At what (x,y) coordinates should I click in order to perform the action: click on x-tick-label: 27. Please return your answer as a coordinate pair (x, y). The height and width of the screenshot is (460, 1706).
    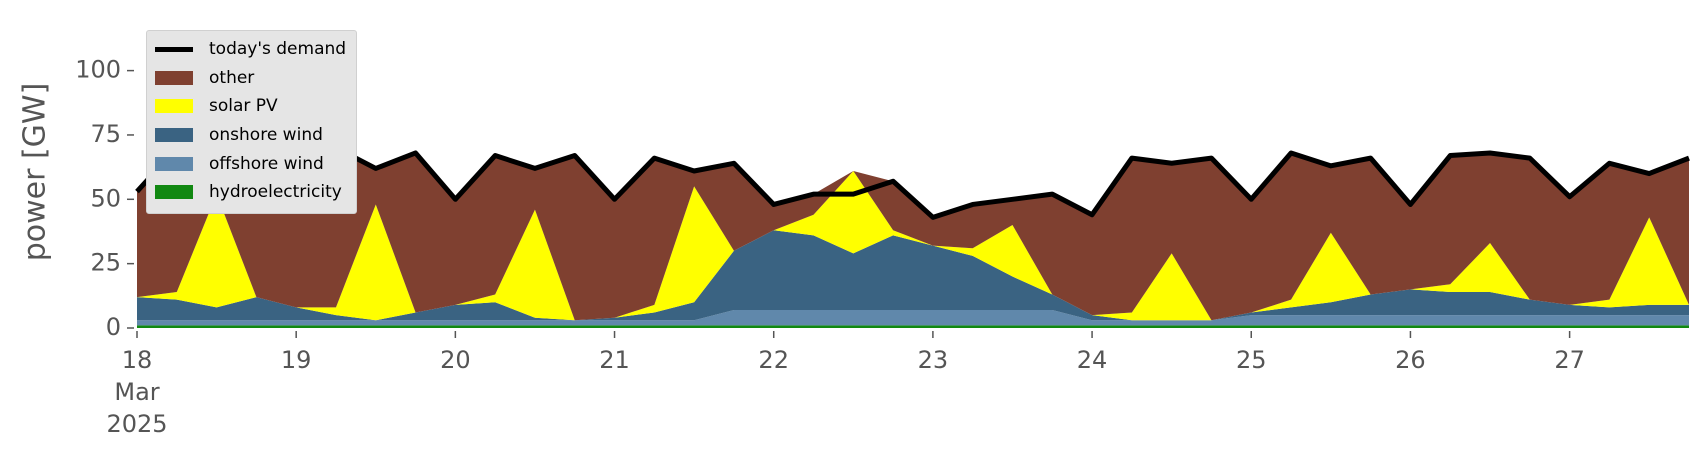
    Looking at the image, I should click on (1569, 360).